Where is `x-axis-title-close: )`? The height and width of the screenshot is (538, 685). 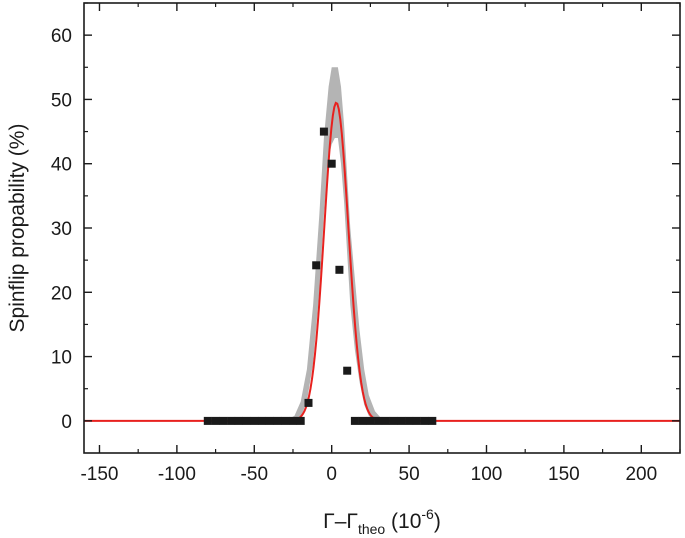 x-axis-title-close: ) is located at coordinates (437, 521).